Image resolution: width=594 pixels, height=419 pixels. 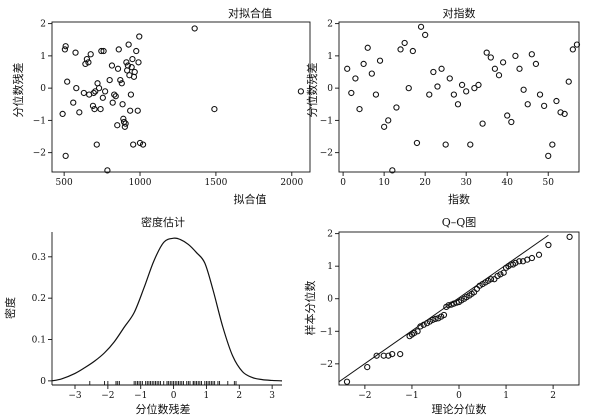 I want to click on yticks-density: 0 0.1 0.2 0.3, so click(x=42, y=320).